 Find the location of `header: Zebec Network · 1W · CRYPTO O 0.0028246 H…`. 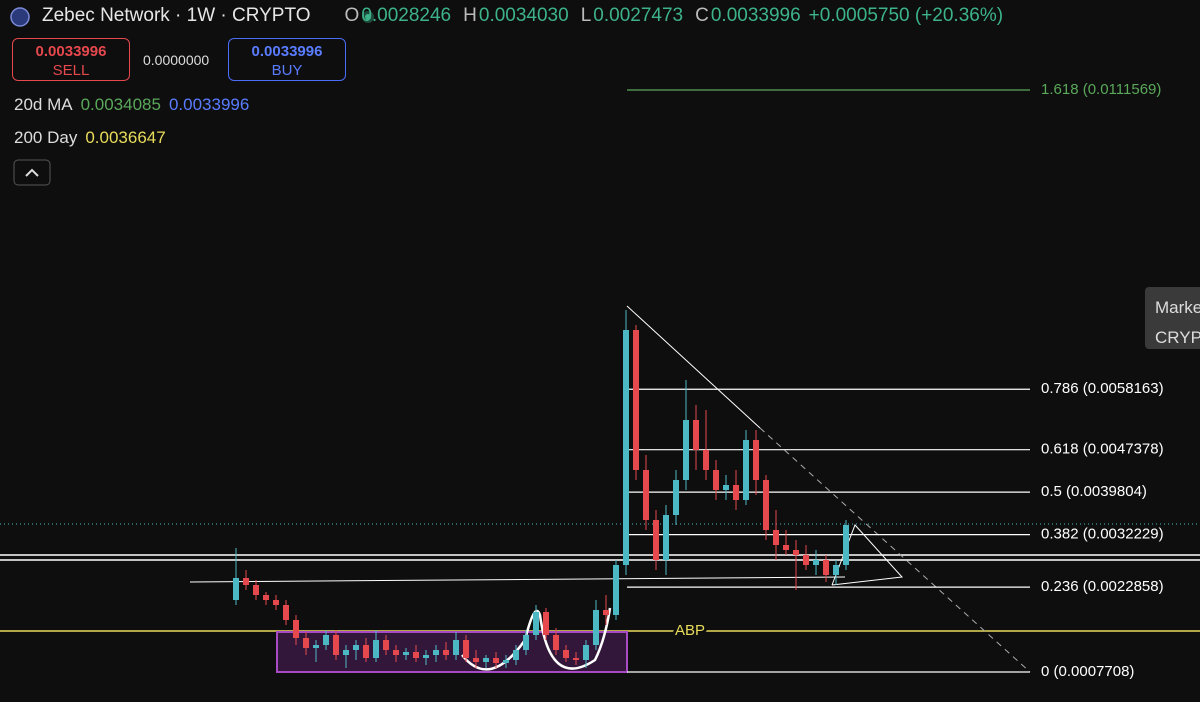

header: Zebec Network · 1W · CRYPTO O 0.0028246 H… is located at coordinates (525, 16).